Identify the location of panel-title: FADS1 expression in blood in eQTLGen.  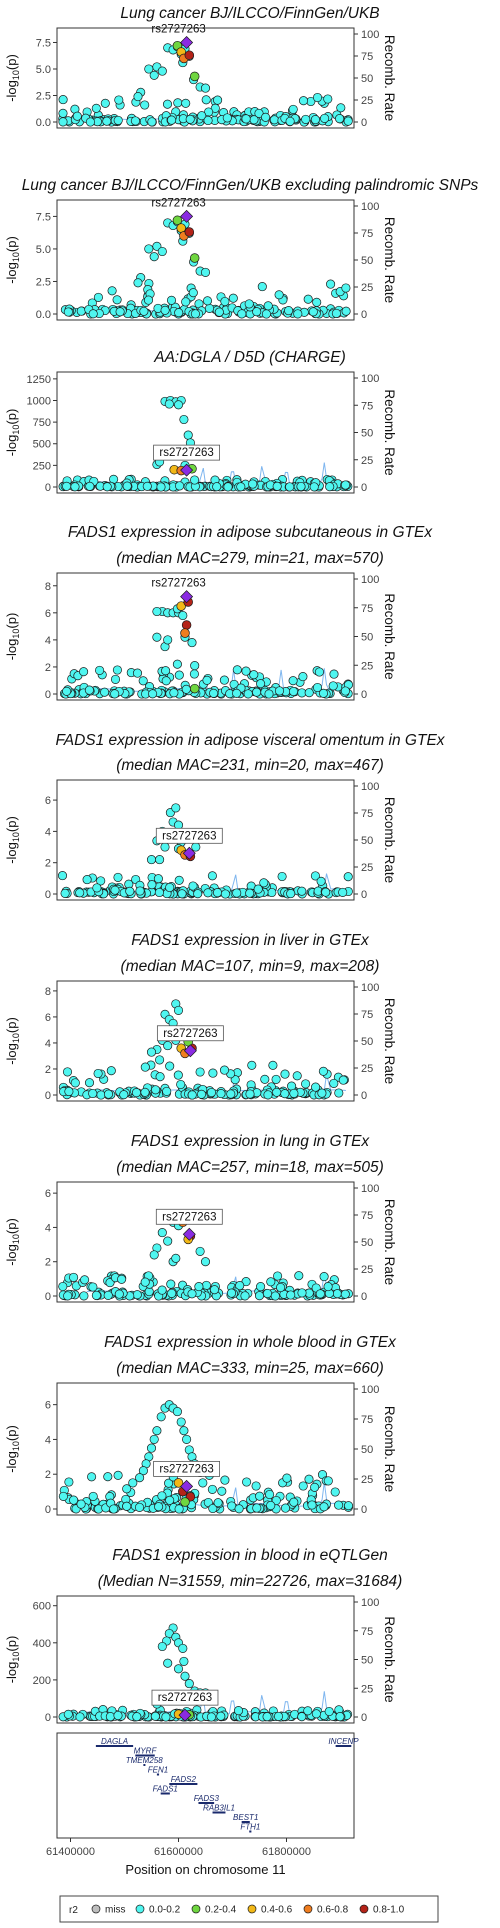
(249, 1555).